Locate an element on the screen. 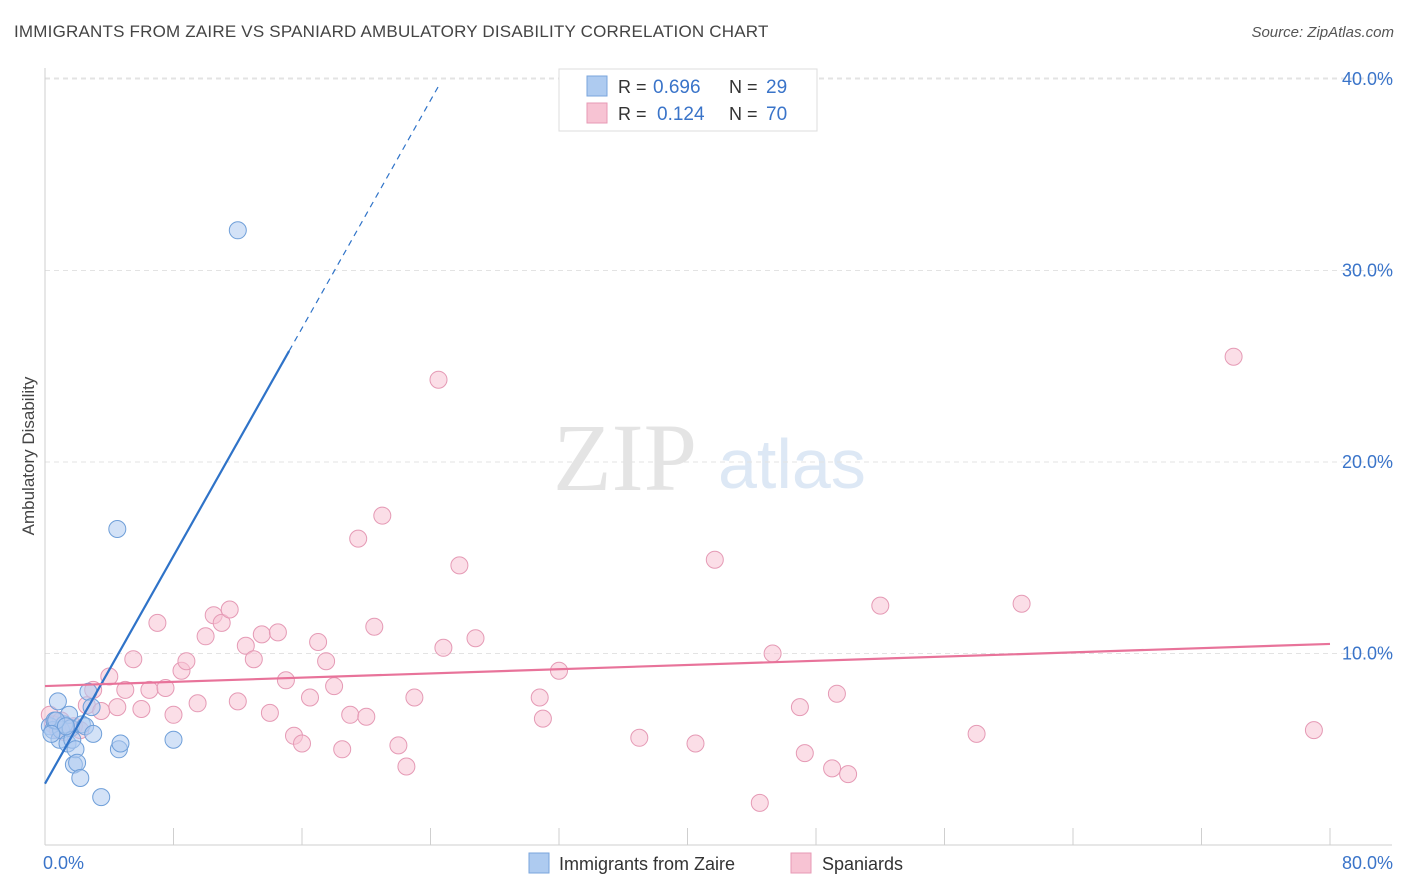 The width and height of the screenshot is (1406, 892). legend-label-spaniards: Spaniards is located at coordinates (862, 864).